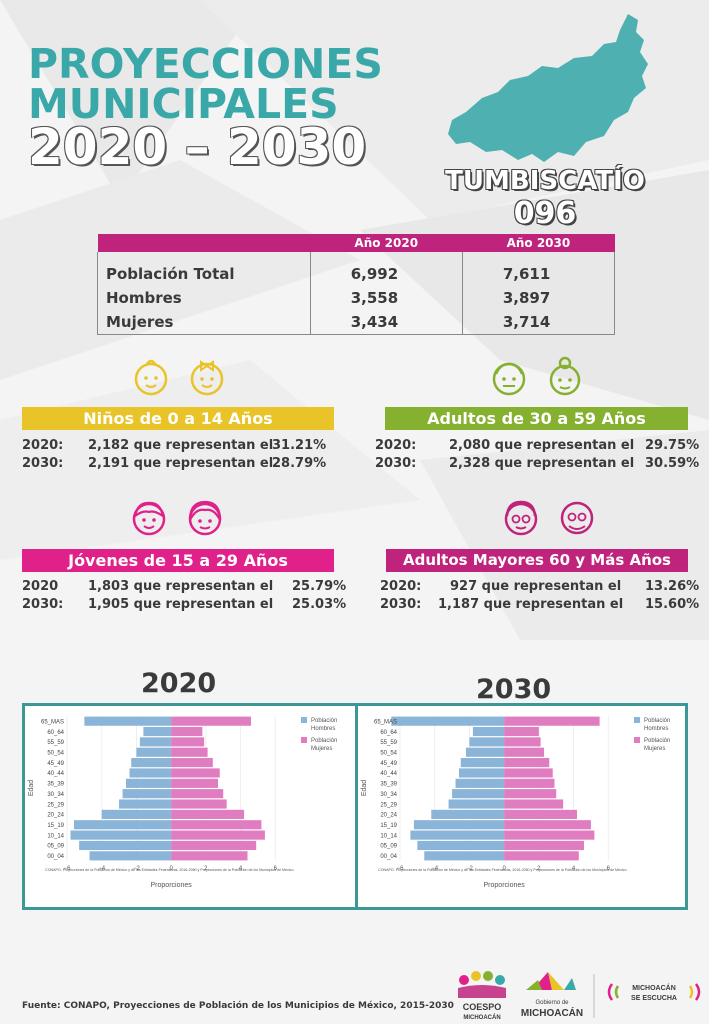  Describe the element at coordinates (178, 418) in the screenshot. I see `ninos-band: Niños de 0 a 14 Años` at that location.